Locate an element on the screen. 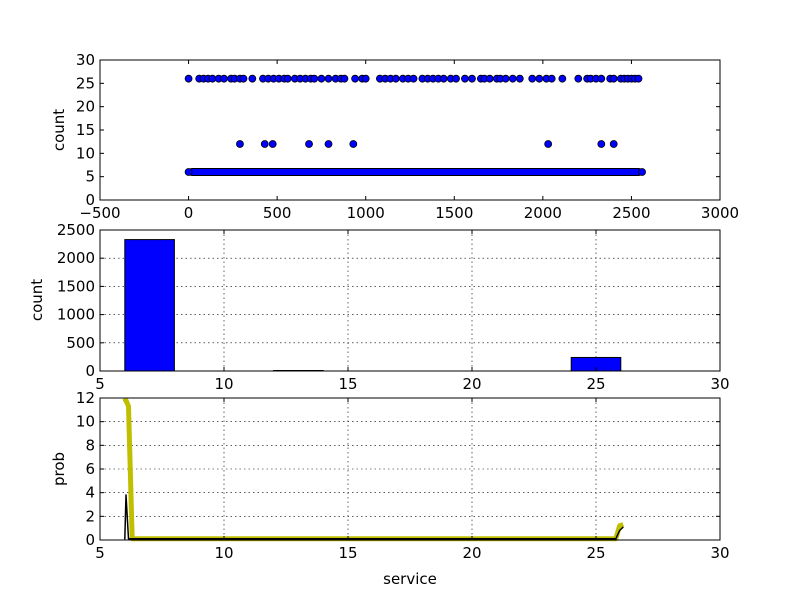  y-tick-label: 2 is located at coordinates (90, 516).